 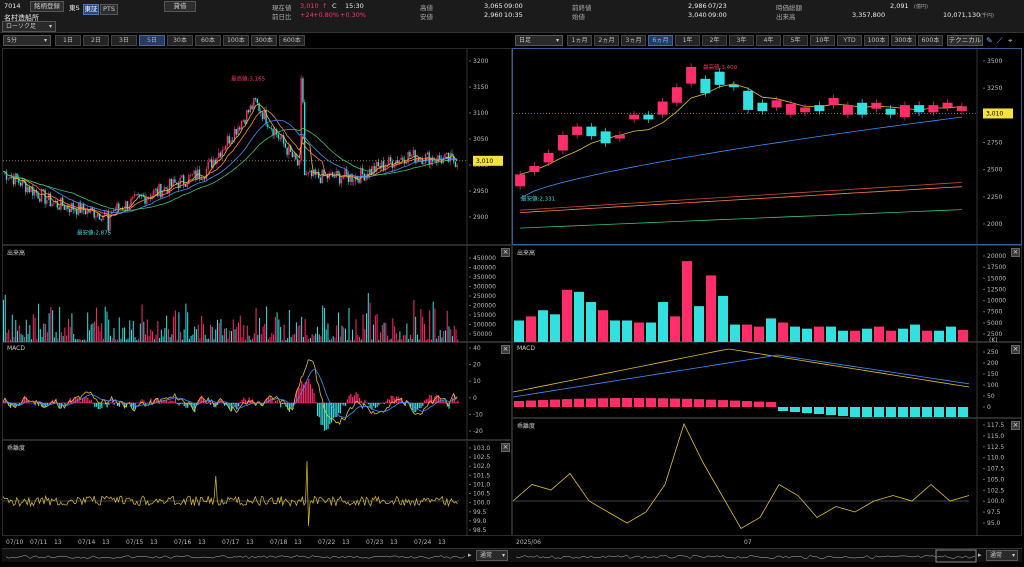 What do you see at coordinates (257, 555) in the screenshot?
I see `left-scrollbar: ▸ 通常 ▾` at bounding box center [257, 555].